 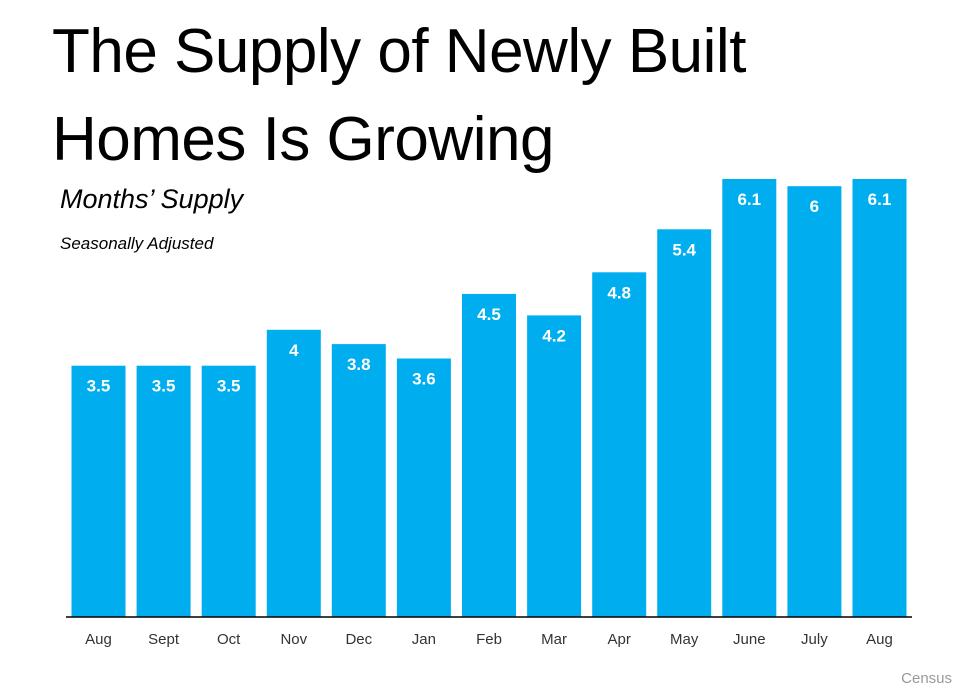 What do you see at coordinates (684, 639) in the screenshot?
I see `x-tick-label-9: May` at bounding box center [684, 639].